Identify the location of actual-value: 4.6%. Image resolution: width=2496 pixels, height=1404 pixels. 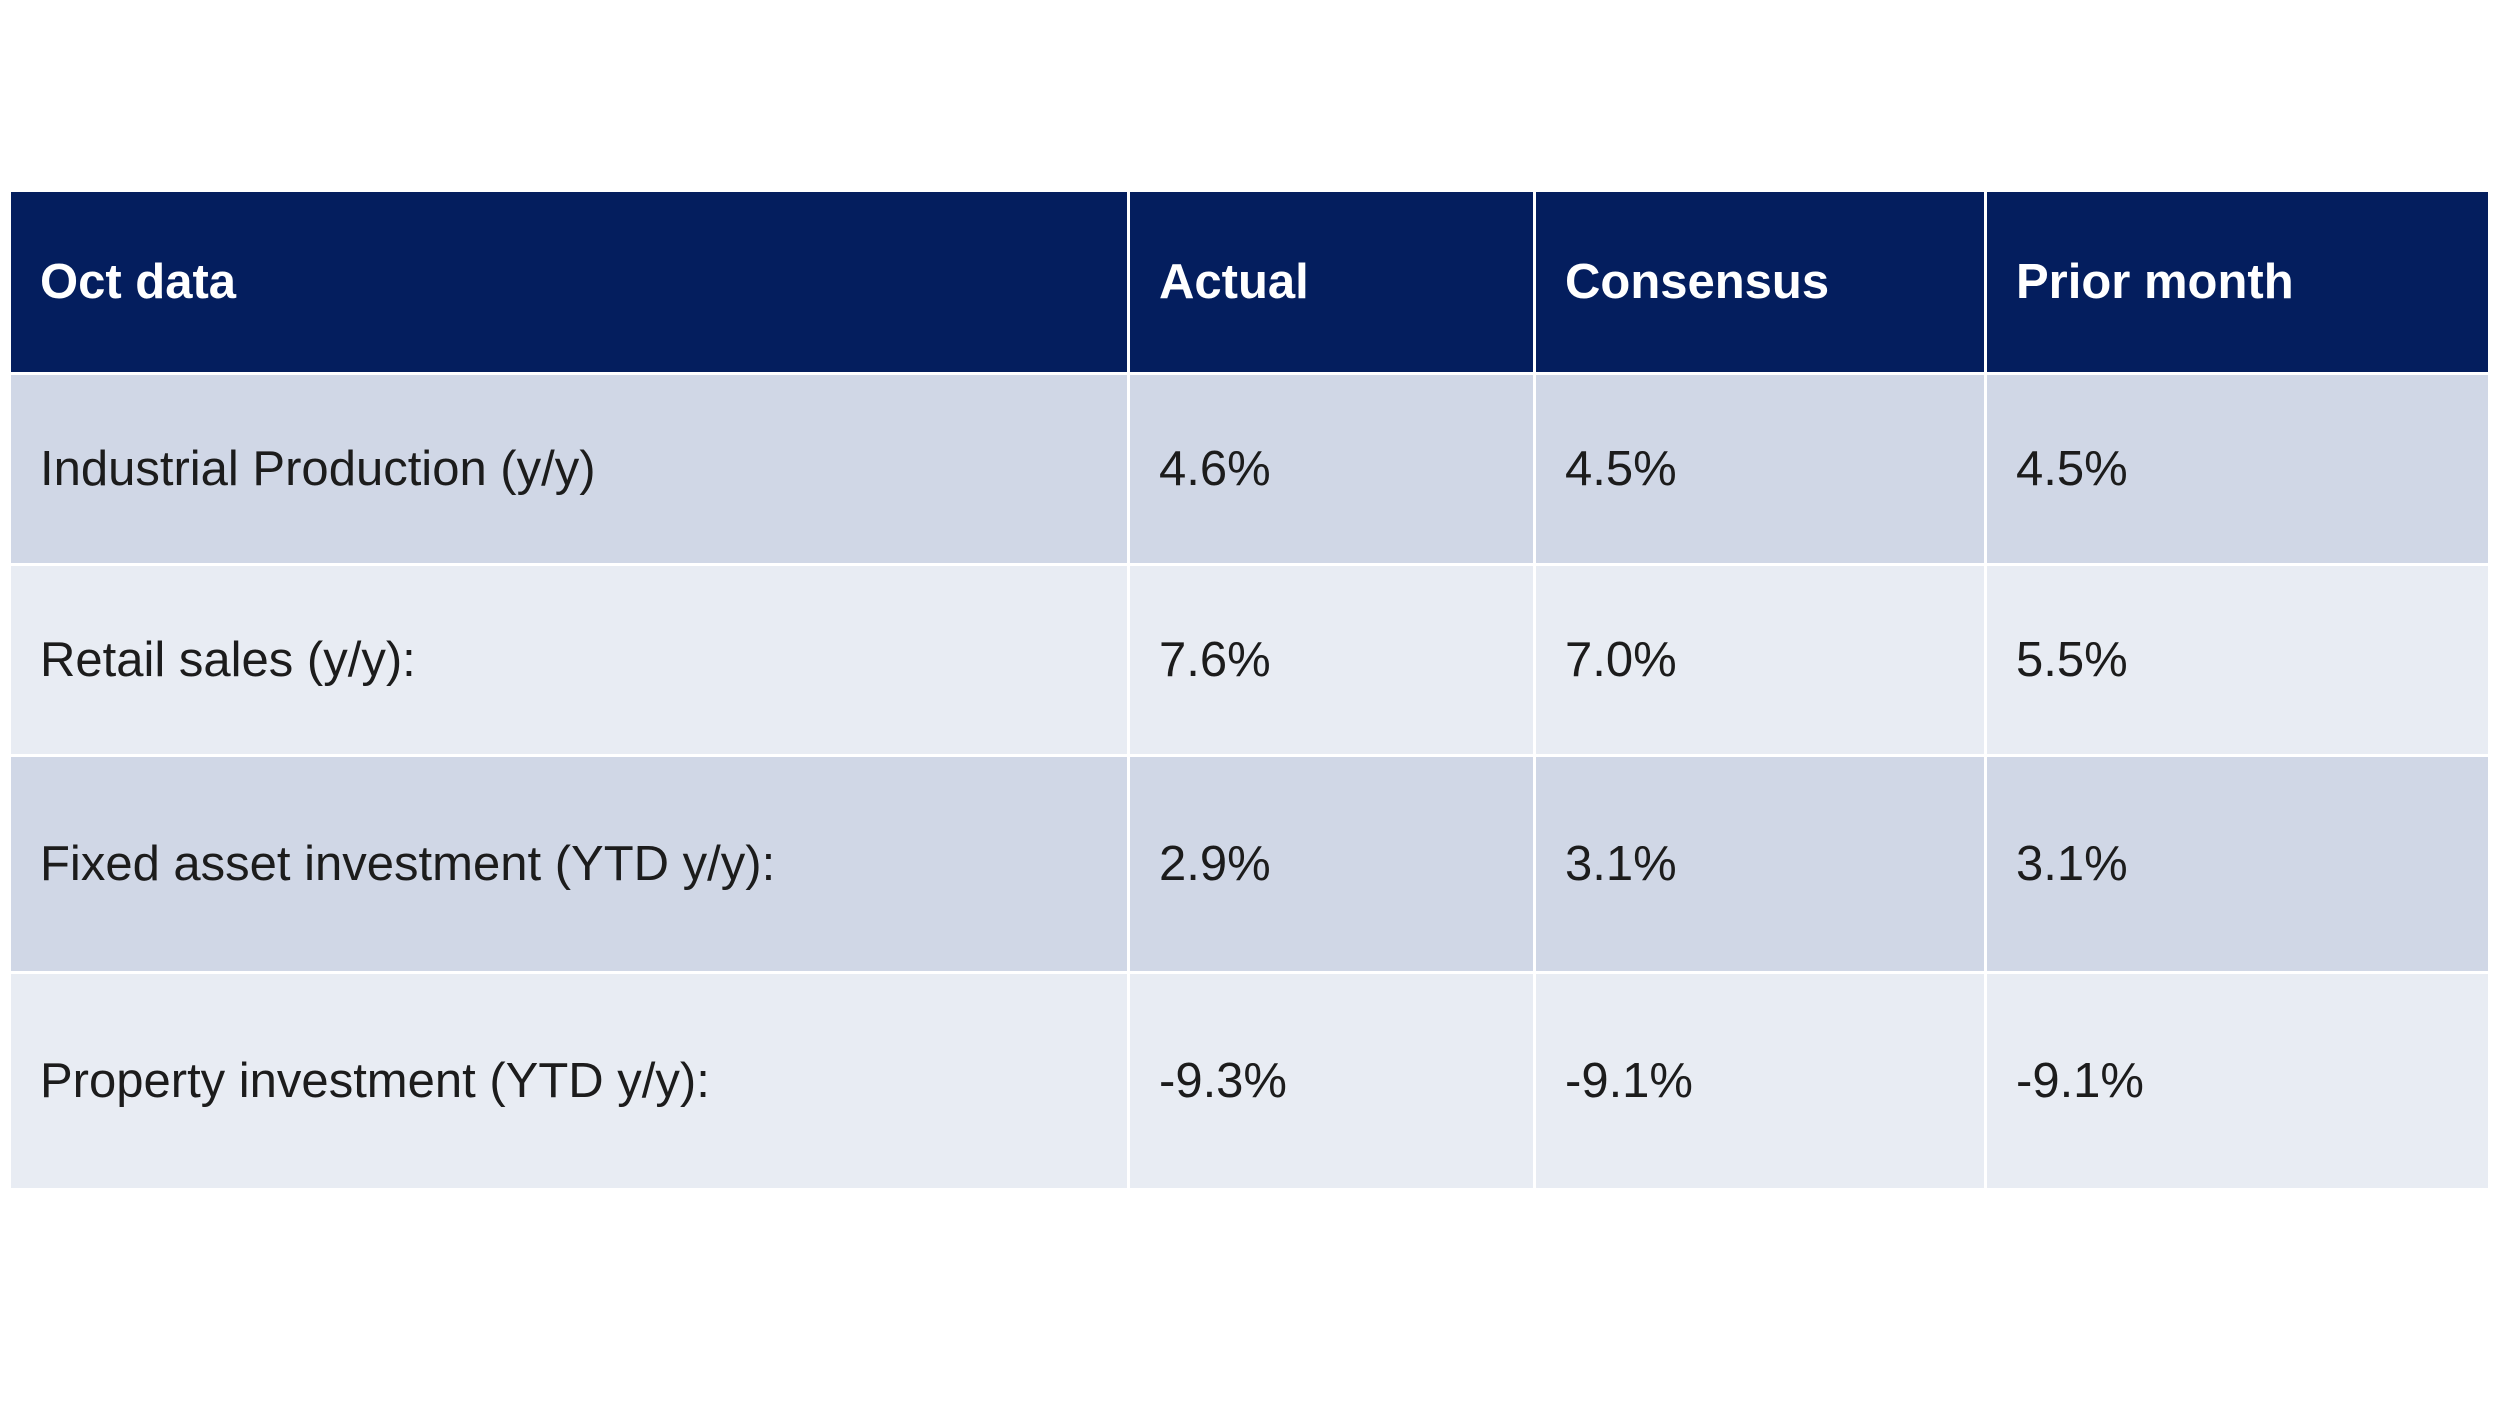
(1331, 469).